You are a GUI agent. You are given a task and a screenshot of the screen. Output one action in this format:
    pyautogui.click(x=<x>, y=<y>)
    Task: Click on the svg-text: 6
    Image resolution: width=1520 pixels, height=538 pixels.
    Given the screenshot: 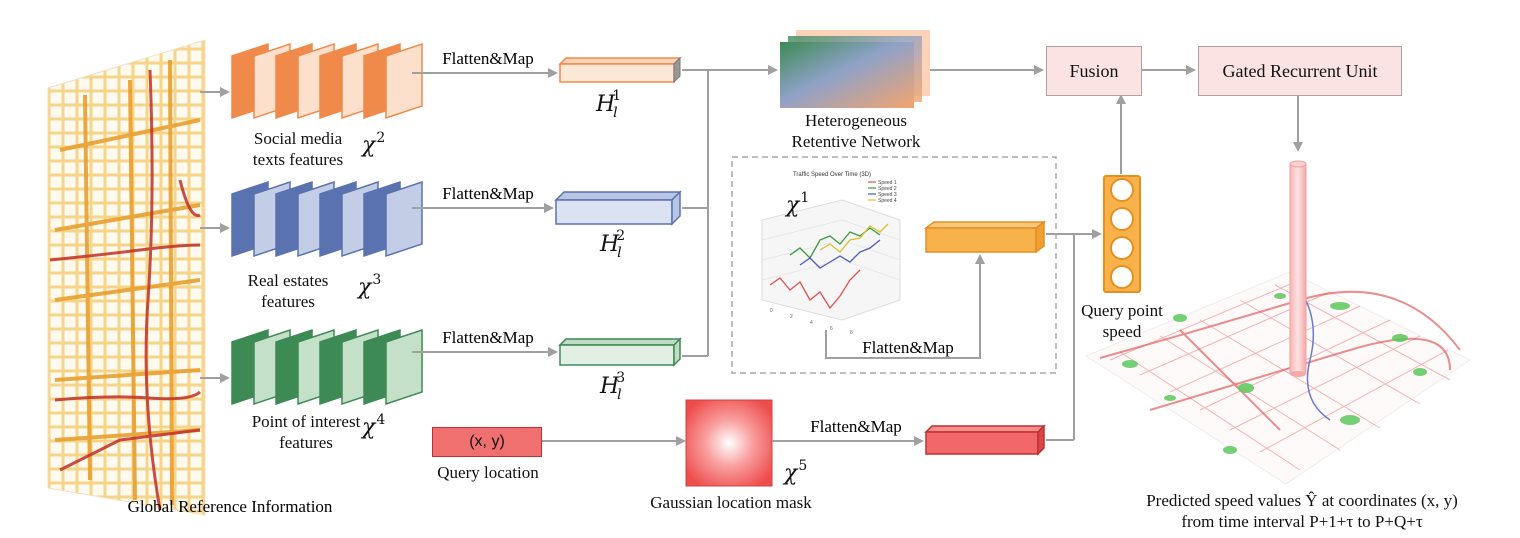 What is the action you would take?
    pyautogui.click(x=831, y=329)
    